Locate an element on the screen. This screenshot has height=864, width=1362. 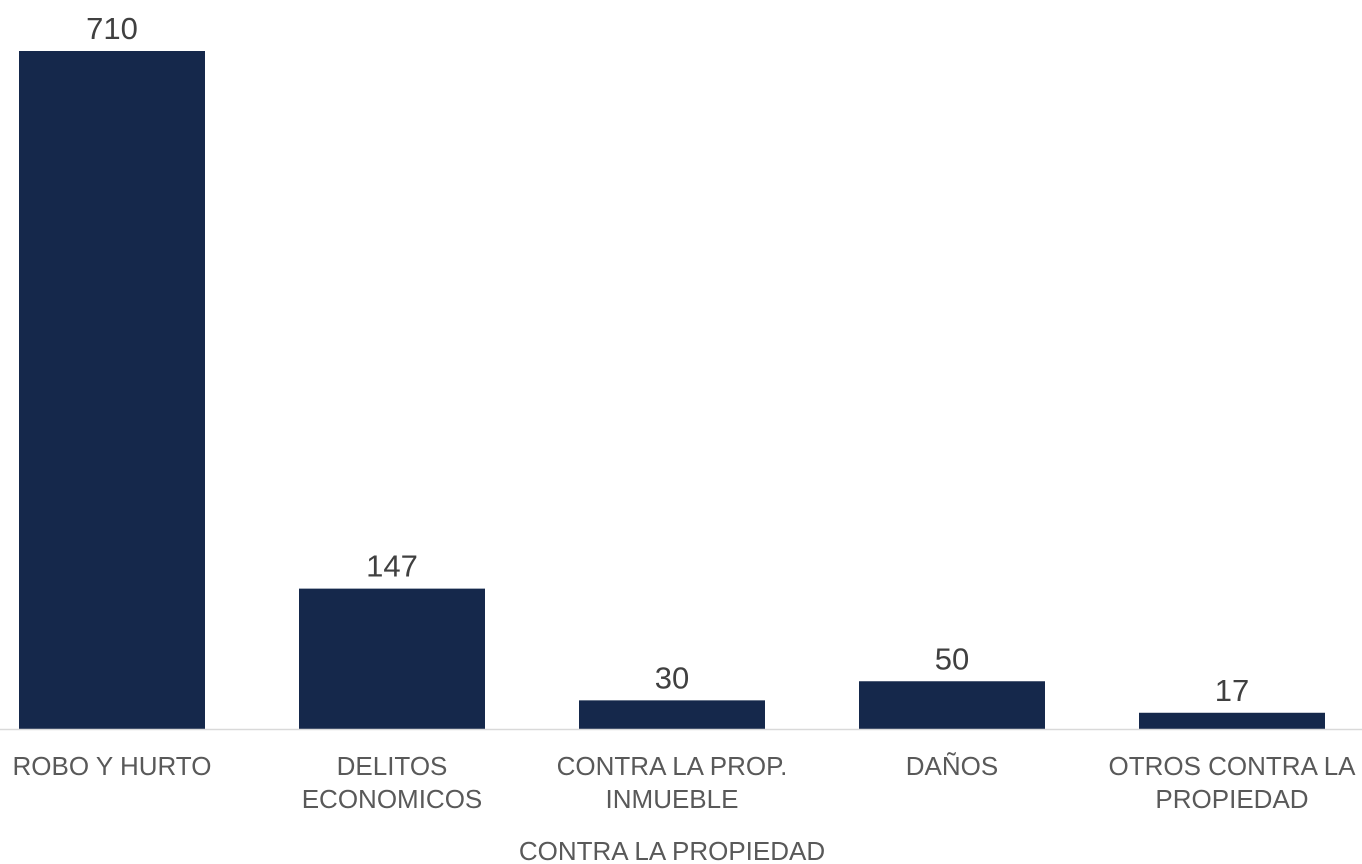
category-label-3: DAÑOS is located at coordinates (952, 766).